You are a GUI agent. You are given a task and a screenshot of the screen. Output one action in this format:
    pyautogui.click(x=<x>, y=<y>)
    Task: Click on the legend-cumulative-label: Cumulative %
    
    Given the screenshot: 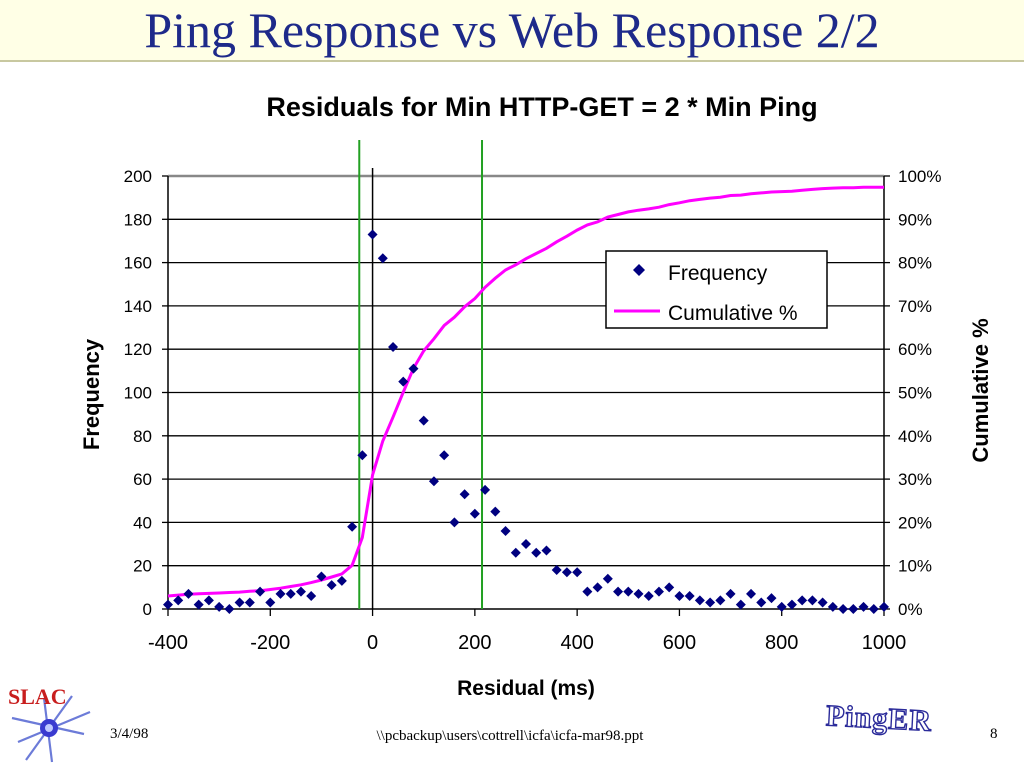 What is the action you would take?
    pyautogui.click(x=733, y=313)
    